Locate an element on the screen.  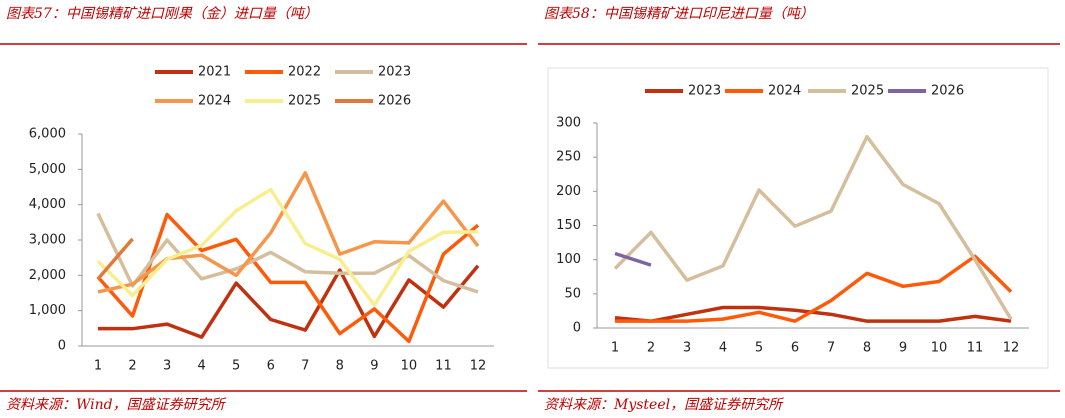
y-tick-label: 5,000 is located at coordinates (47, 169).